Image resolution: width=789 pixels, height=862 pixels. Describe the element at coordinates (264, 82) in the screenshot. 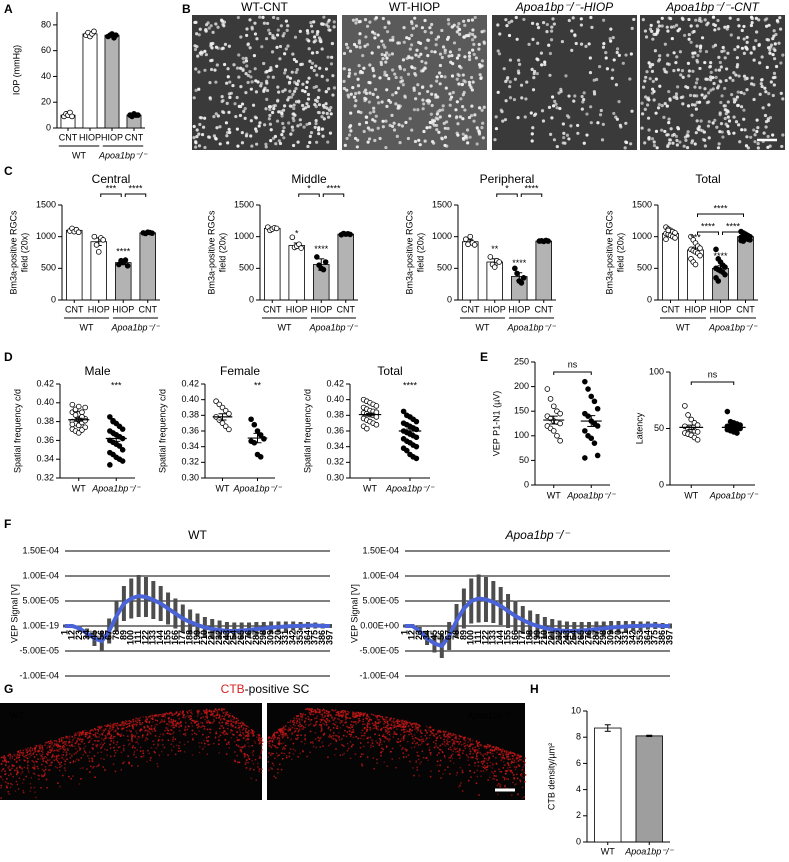

I see `micrograph` at that location.